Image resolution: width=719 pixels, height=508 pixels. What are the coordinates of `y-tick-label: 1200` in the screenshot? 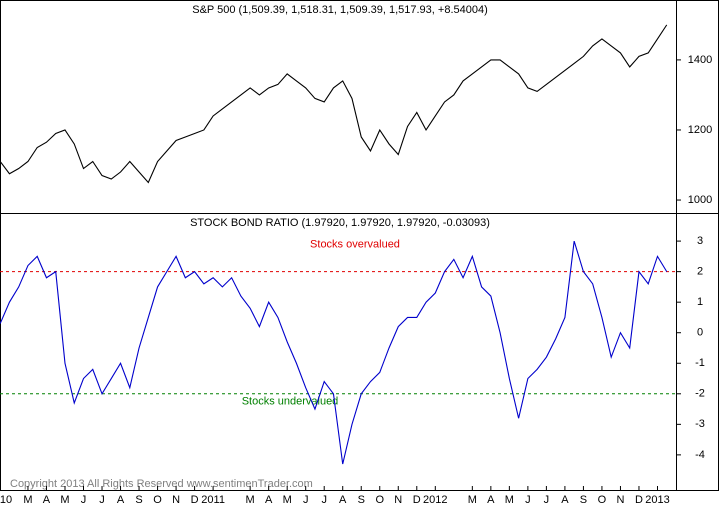 It's located at (700, 130).